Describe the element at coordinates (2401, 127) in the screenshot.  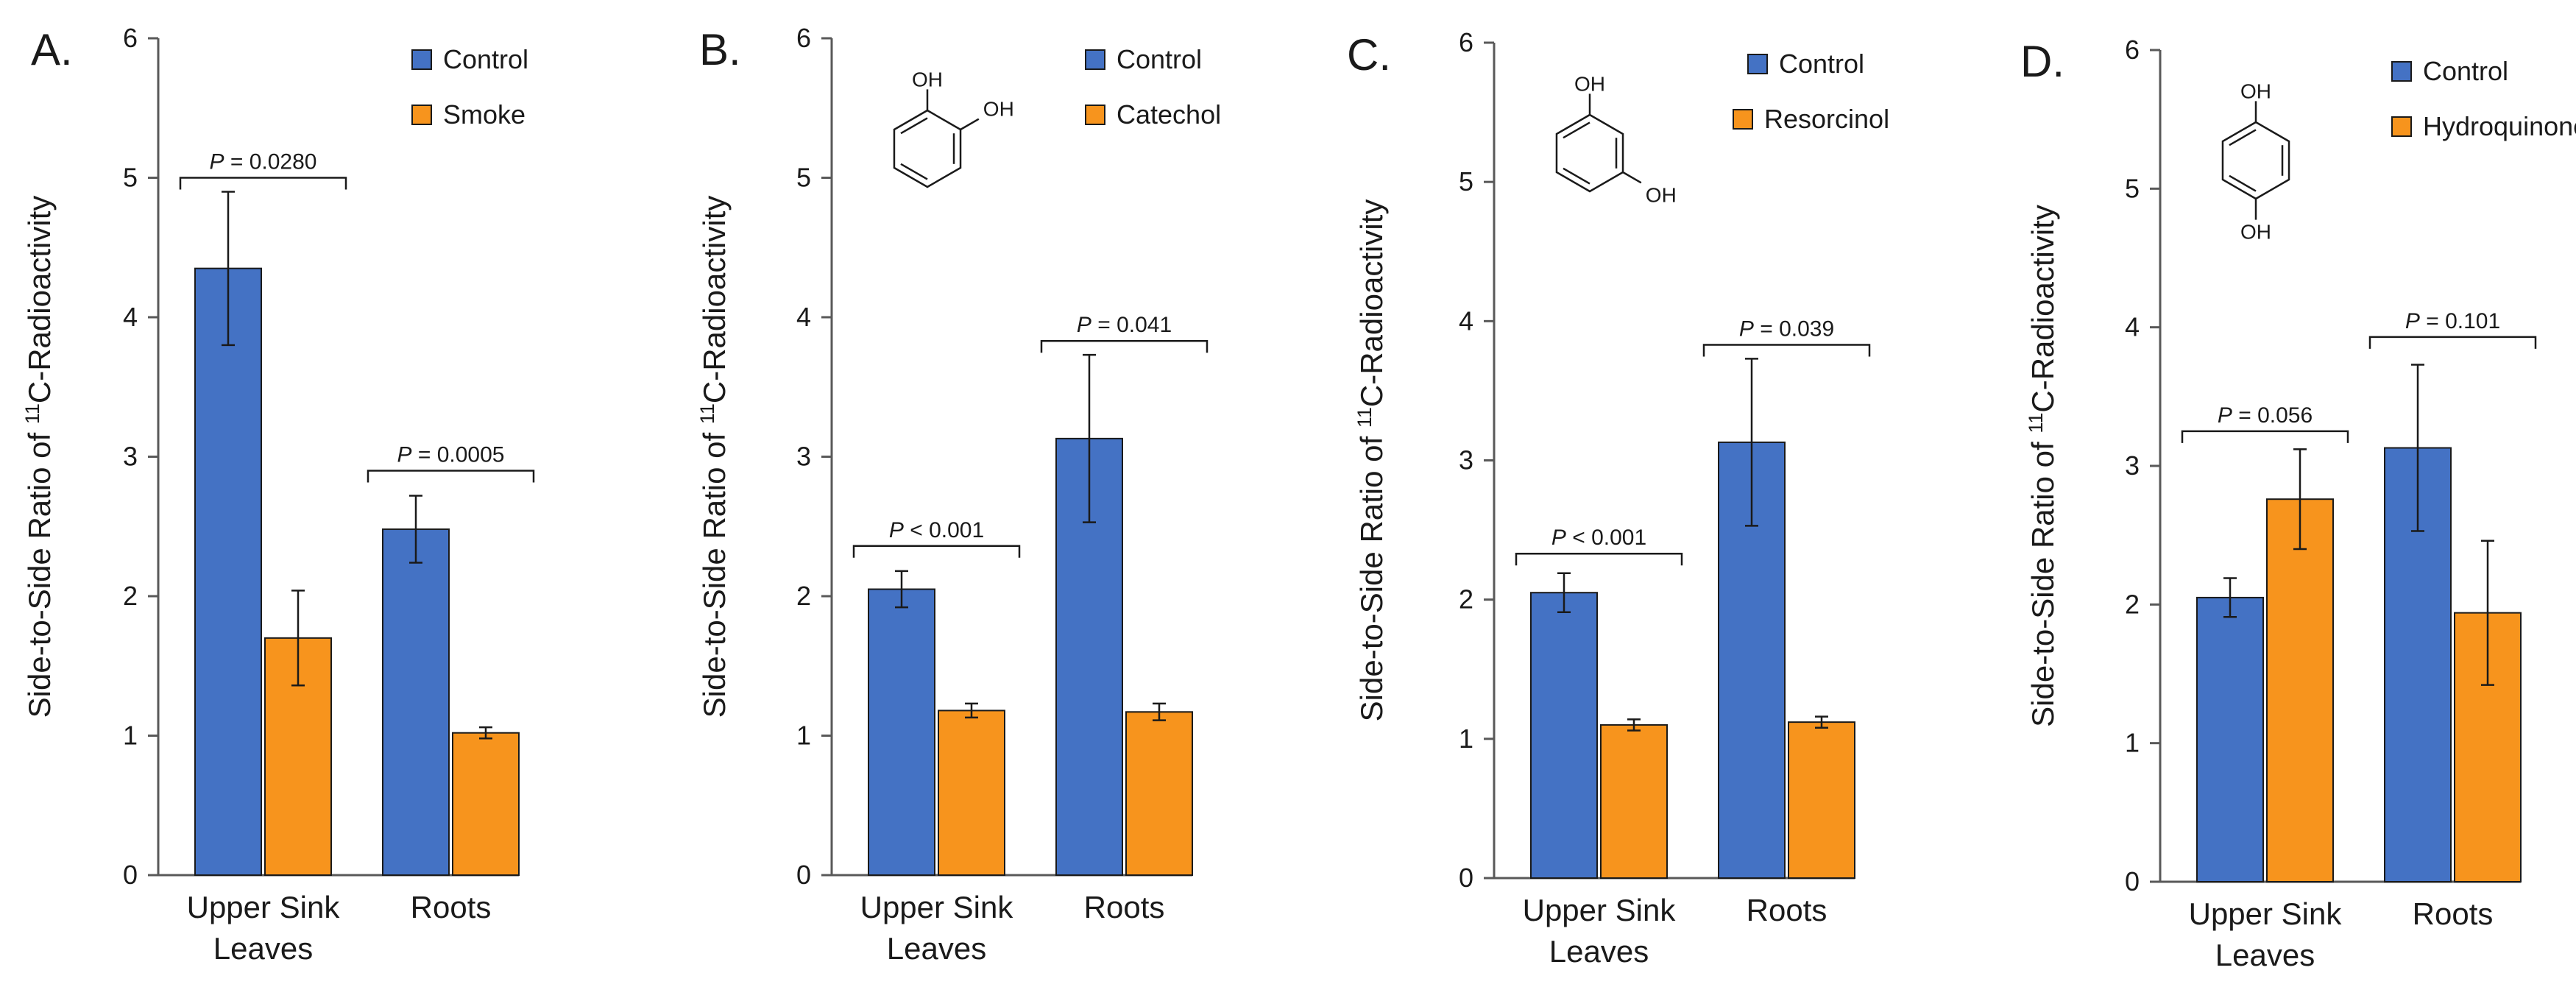
I see `legend-swatch-hydroquinone` at that location.